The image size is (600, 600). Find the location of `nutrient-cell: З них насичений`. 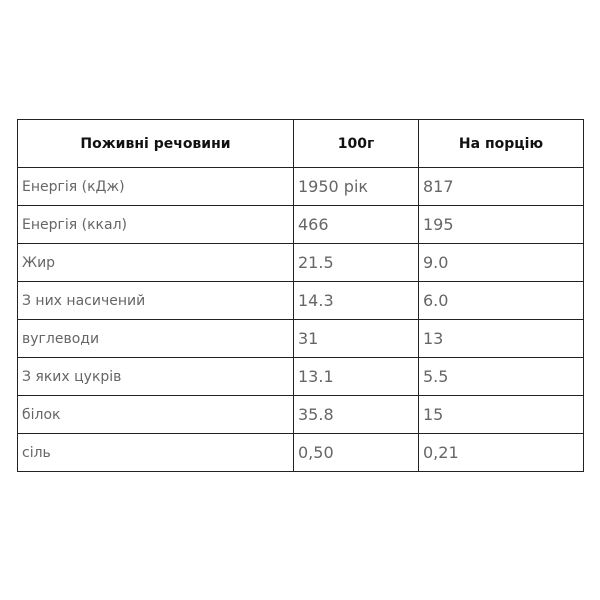

nutrient-cell: З них насичений is located at coordinates (155, 300).